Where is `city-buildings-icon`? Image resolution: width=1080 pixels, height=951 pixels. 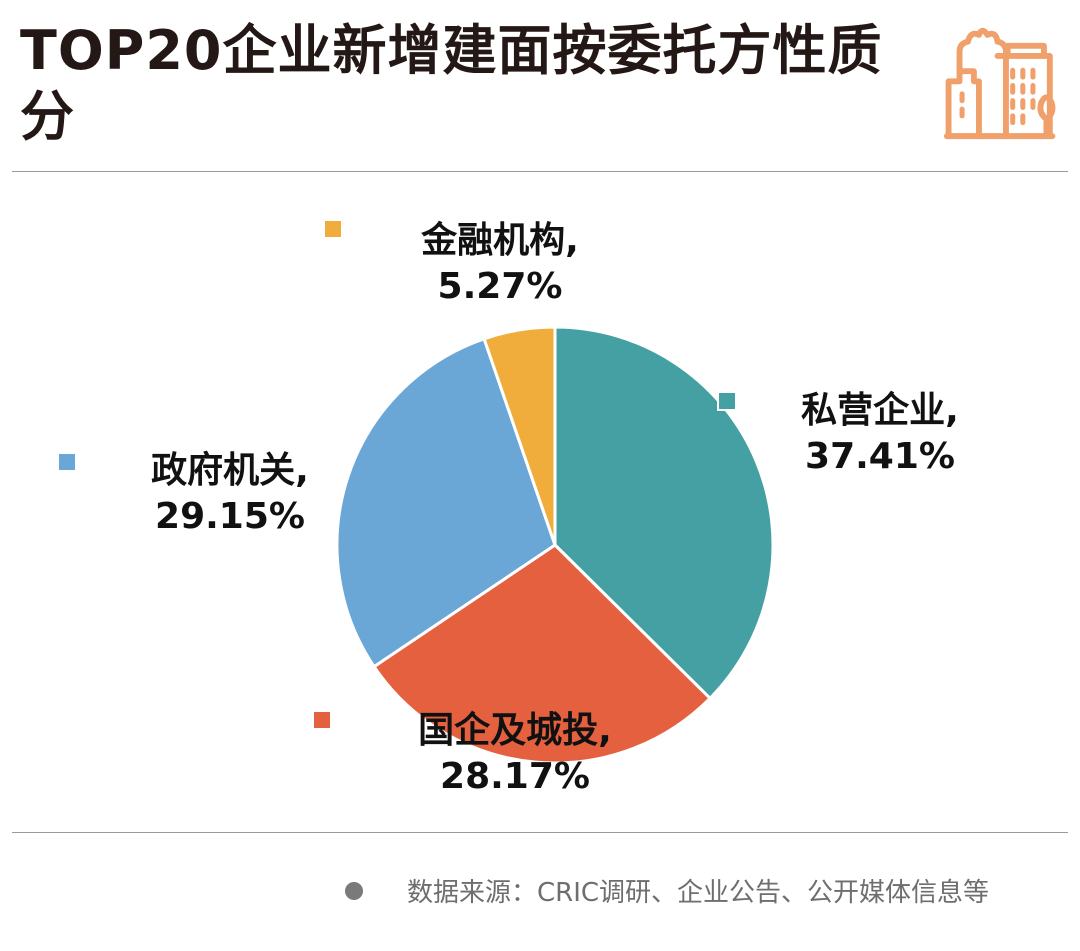 city-buildings-icon is located at coordinates (997, 87).